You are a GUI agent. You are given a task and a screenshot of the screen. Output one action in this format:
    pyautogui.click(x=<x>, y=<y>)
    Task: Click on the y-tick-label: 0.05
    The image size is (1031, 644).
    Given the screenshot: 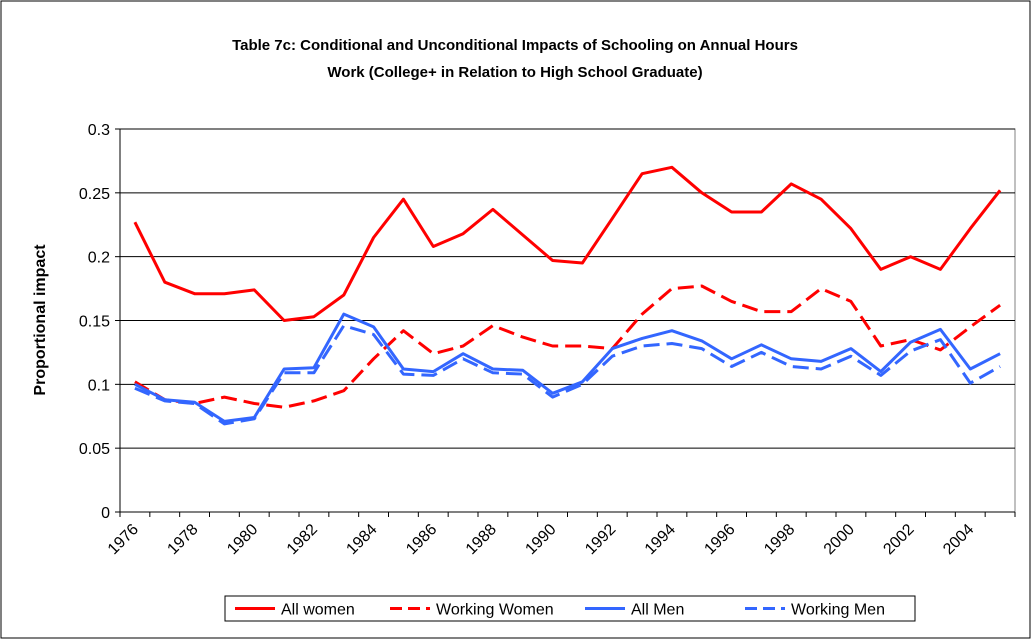 What is the action you would take?
    pyautogui.click(x=94, y=449)
    